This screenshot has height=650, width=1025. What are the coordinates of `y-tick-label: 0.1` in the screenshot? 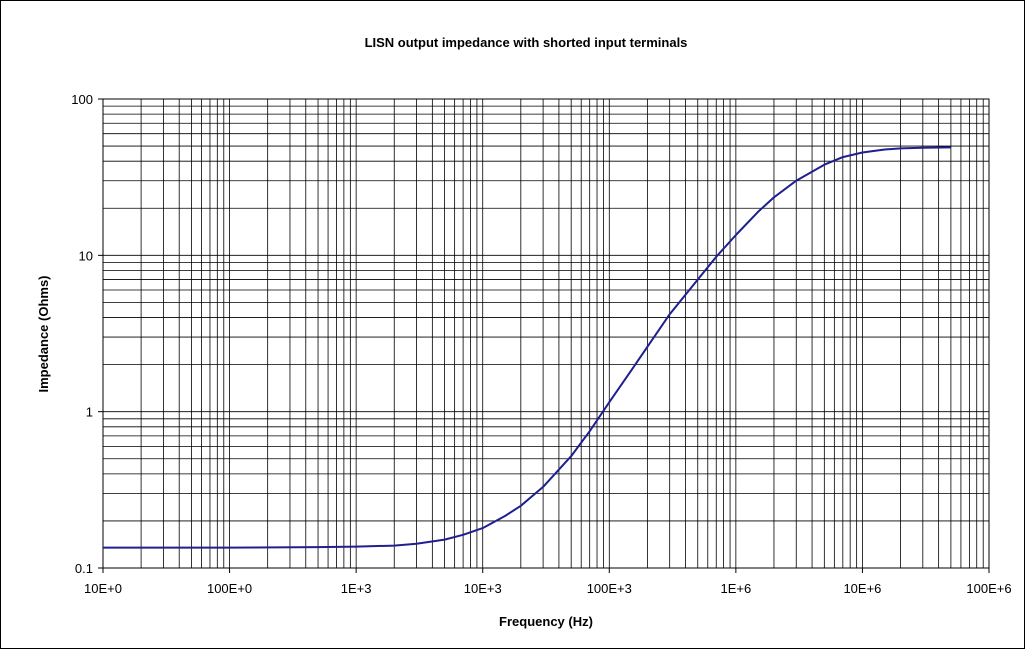 It's located at (84, 568).